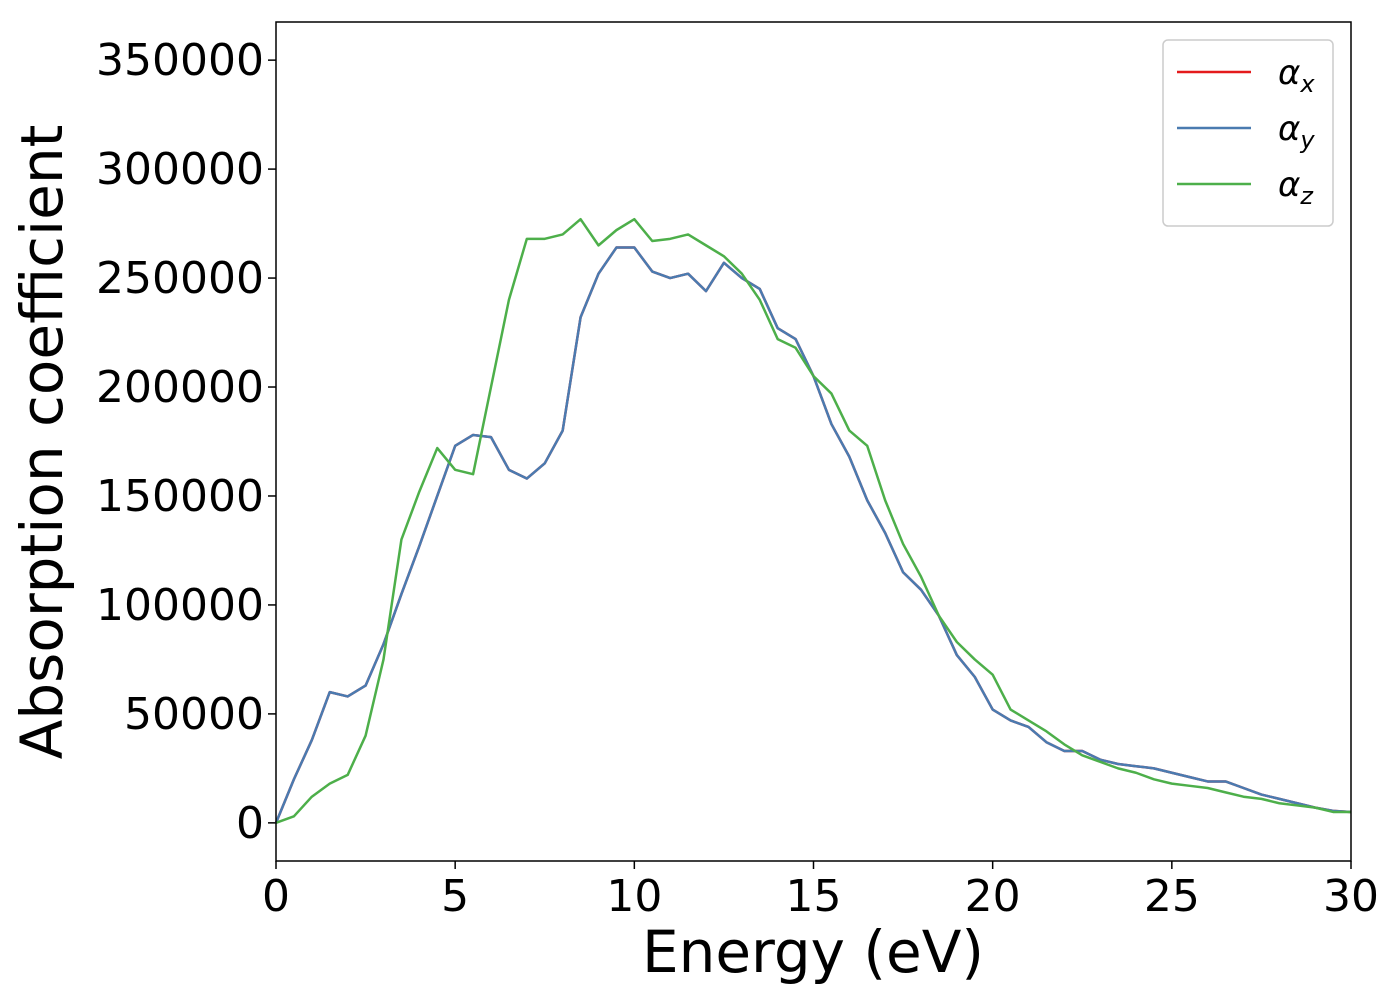 The image size is (1400, 1004). Describe the element at coordinates (180, 278) in the screenshot. I see `y-tick-label: 250000` at that location.